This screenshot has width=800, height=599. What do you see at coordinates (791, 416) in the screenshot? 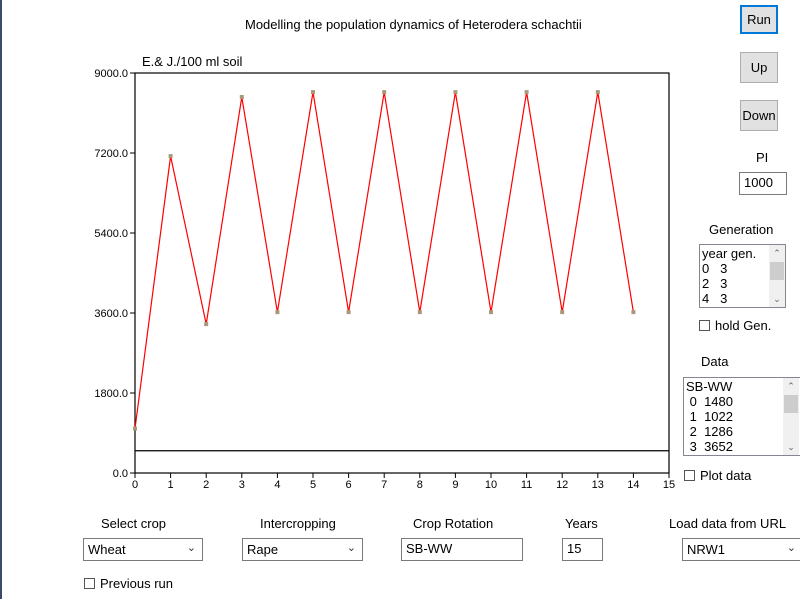
I see `data-scrollbar: ⌃ ⌄` at bounding box center [791, 416].